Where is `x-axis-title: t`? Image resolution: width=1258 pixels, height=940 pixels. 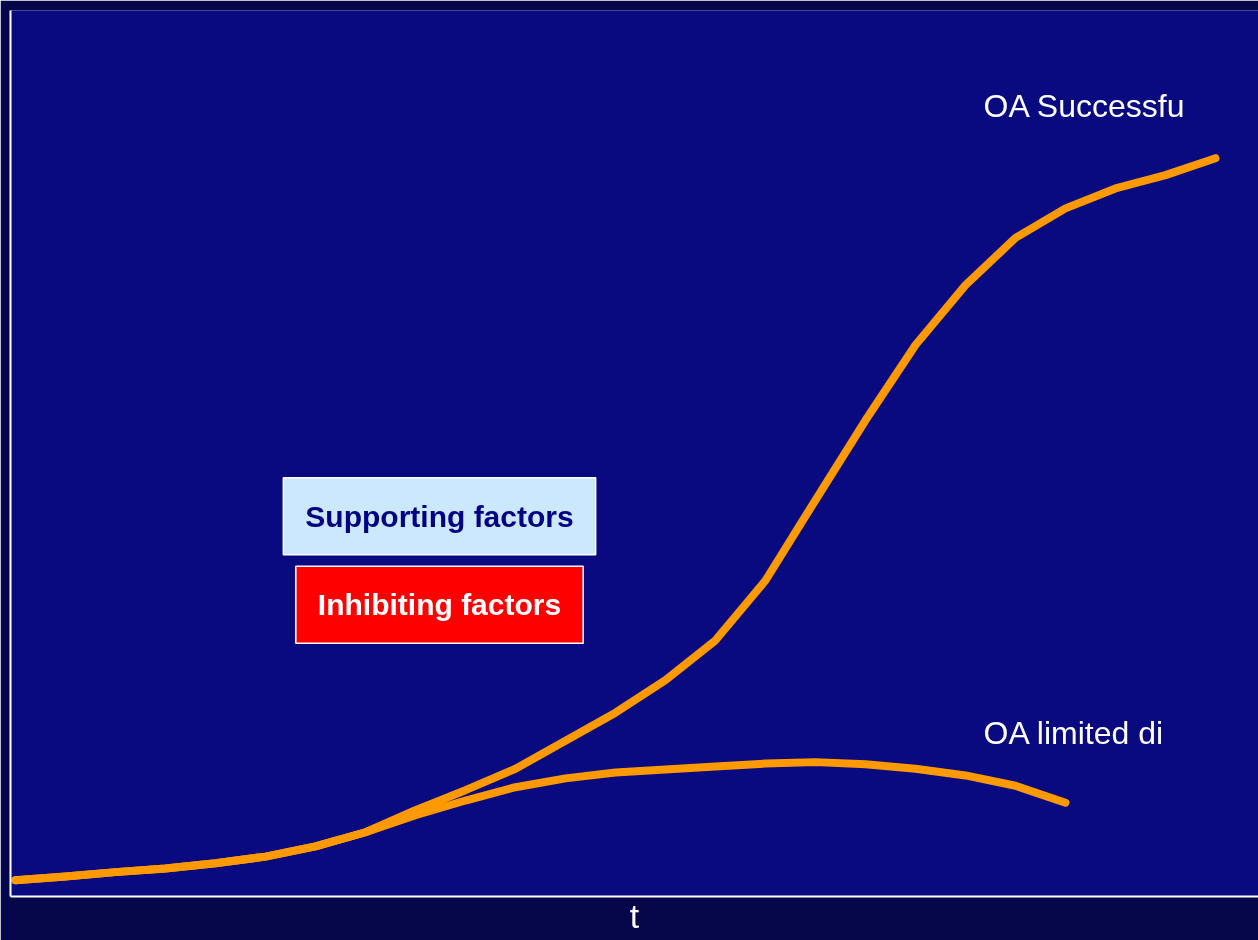
x-axis-title: t is located at coordinates (634, 915).